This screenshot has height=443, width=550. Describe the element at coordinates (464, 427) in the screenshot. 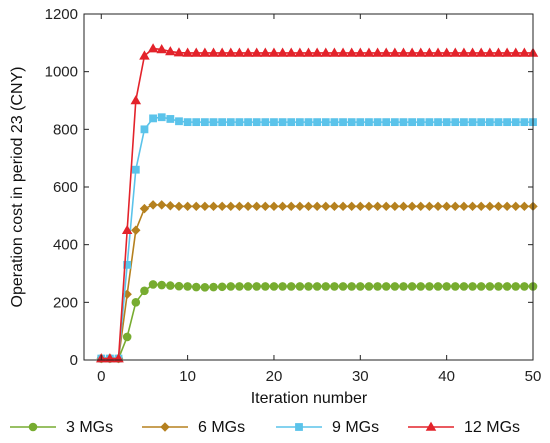

I see `legend-item: 12 MGs` at that location.